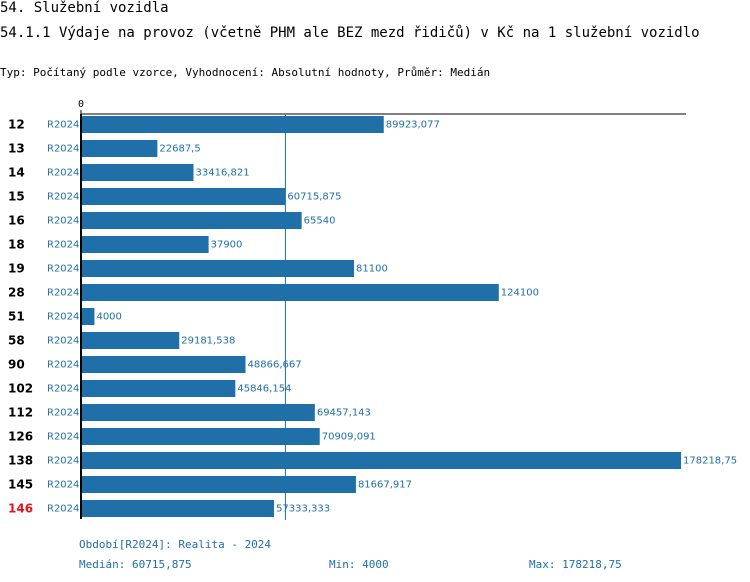 Image resolution: width=750 pixels, height=582 pixels. What do you see at coordinates (16, 245) in the screenshot?
I see `category-label: 18` at bounding box center [16, 245].